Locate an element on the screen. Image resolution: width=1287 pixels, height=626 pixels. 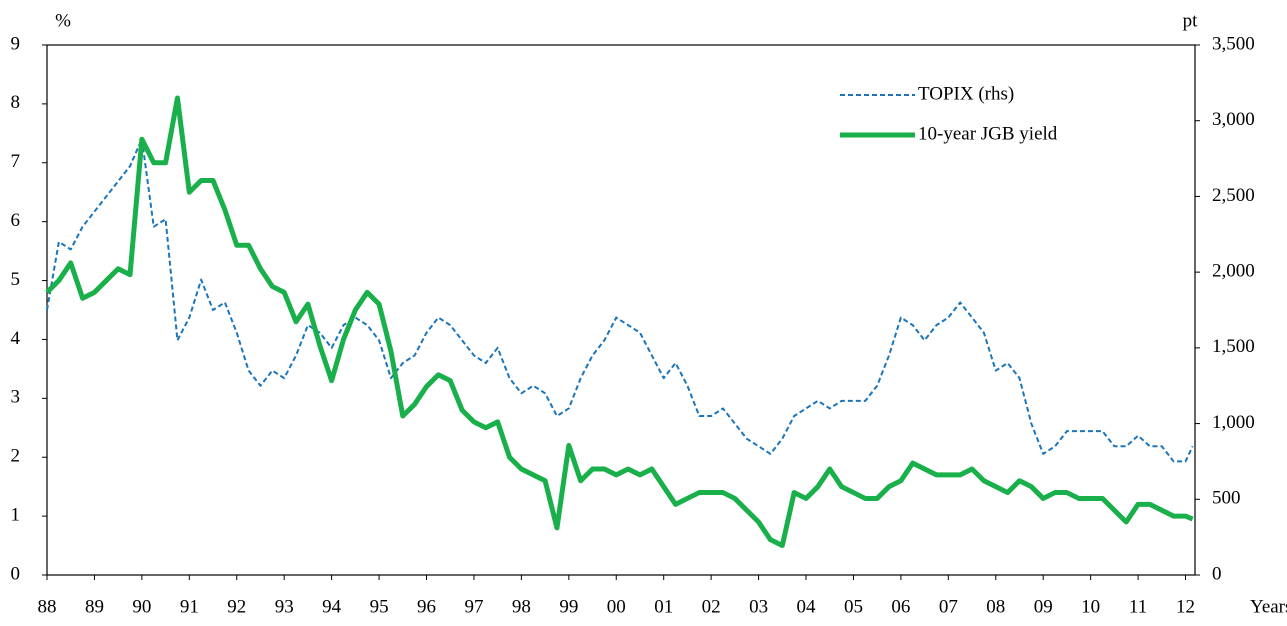
y-tick-label: 9 is located at coordinates (16, 43).